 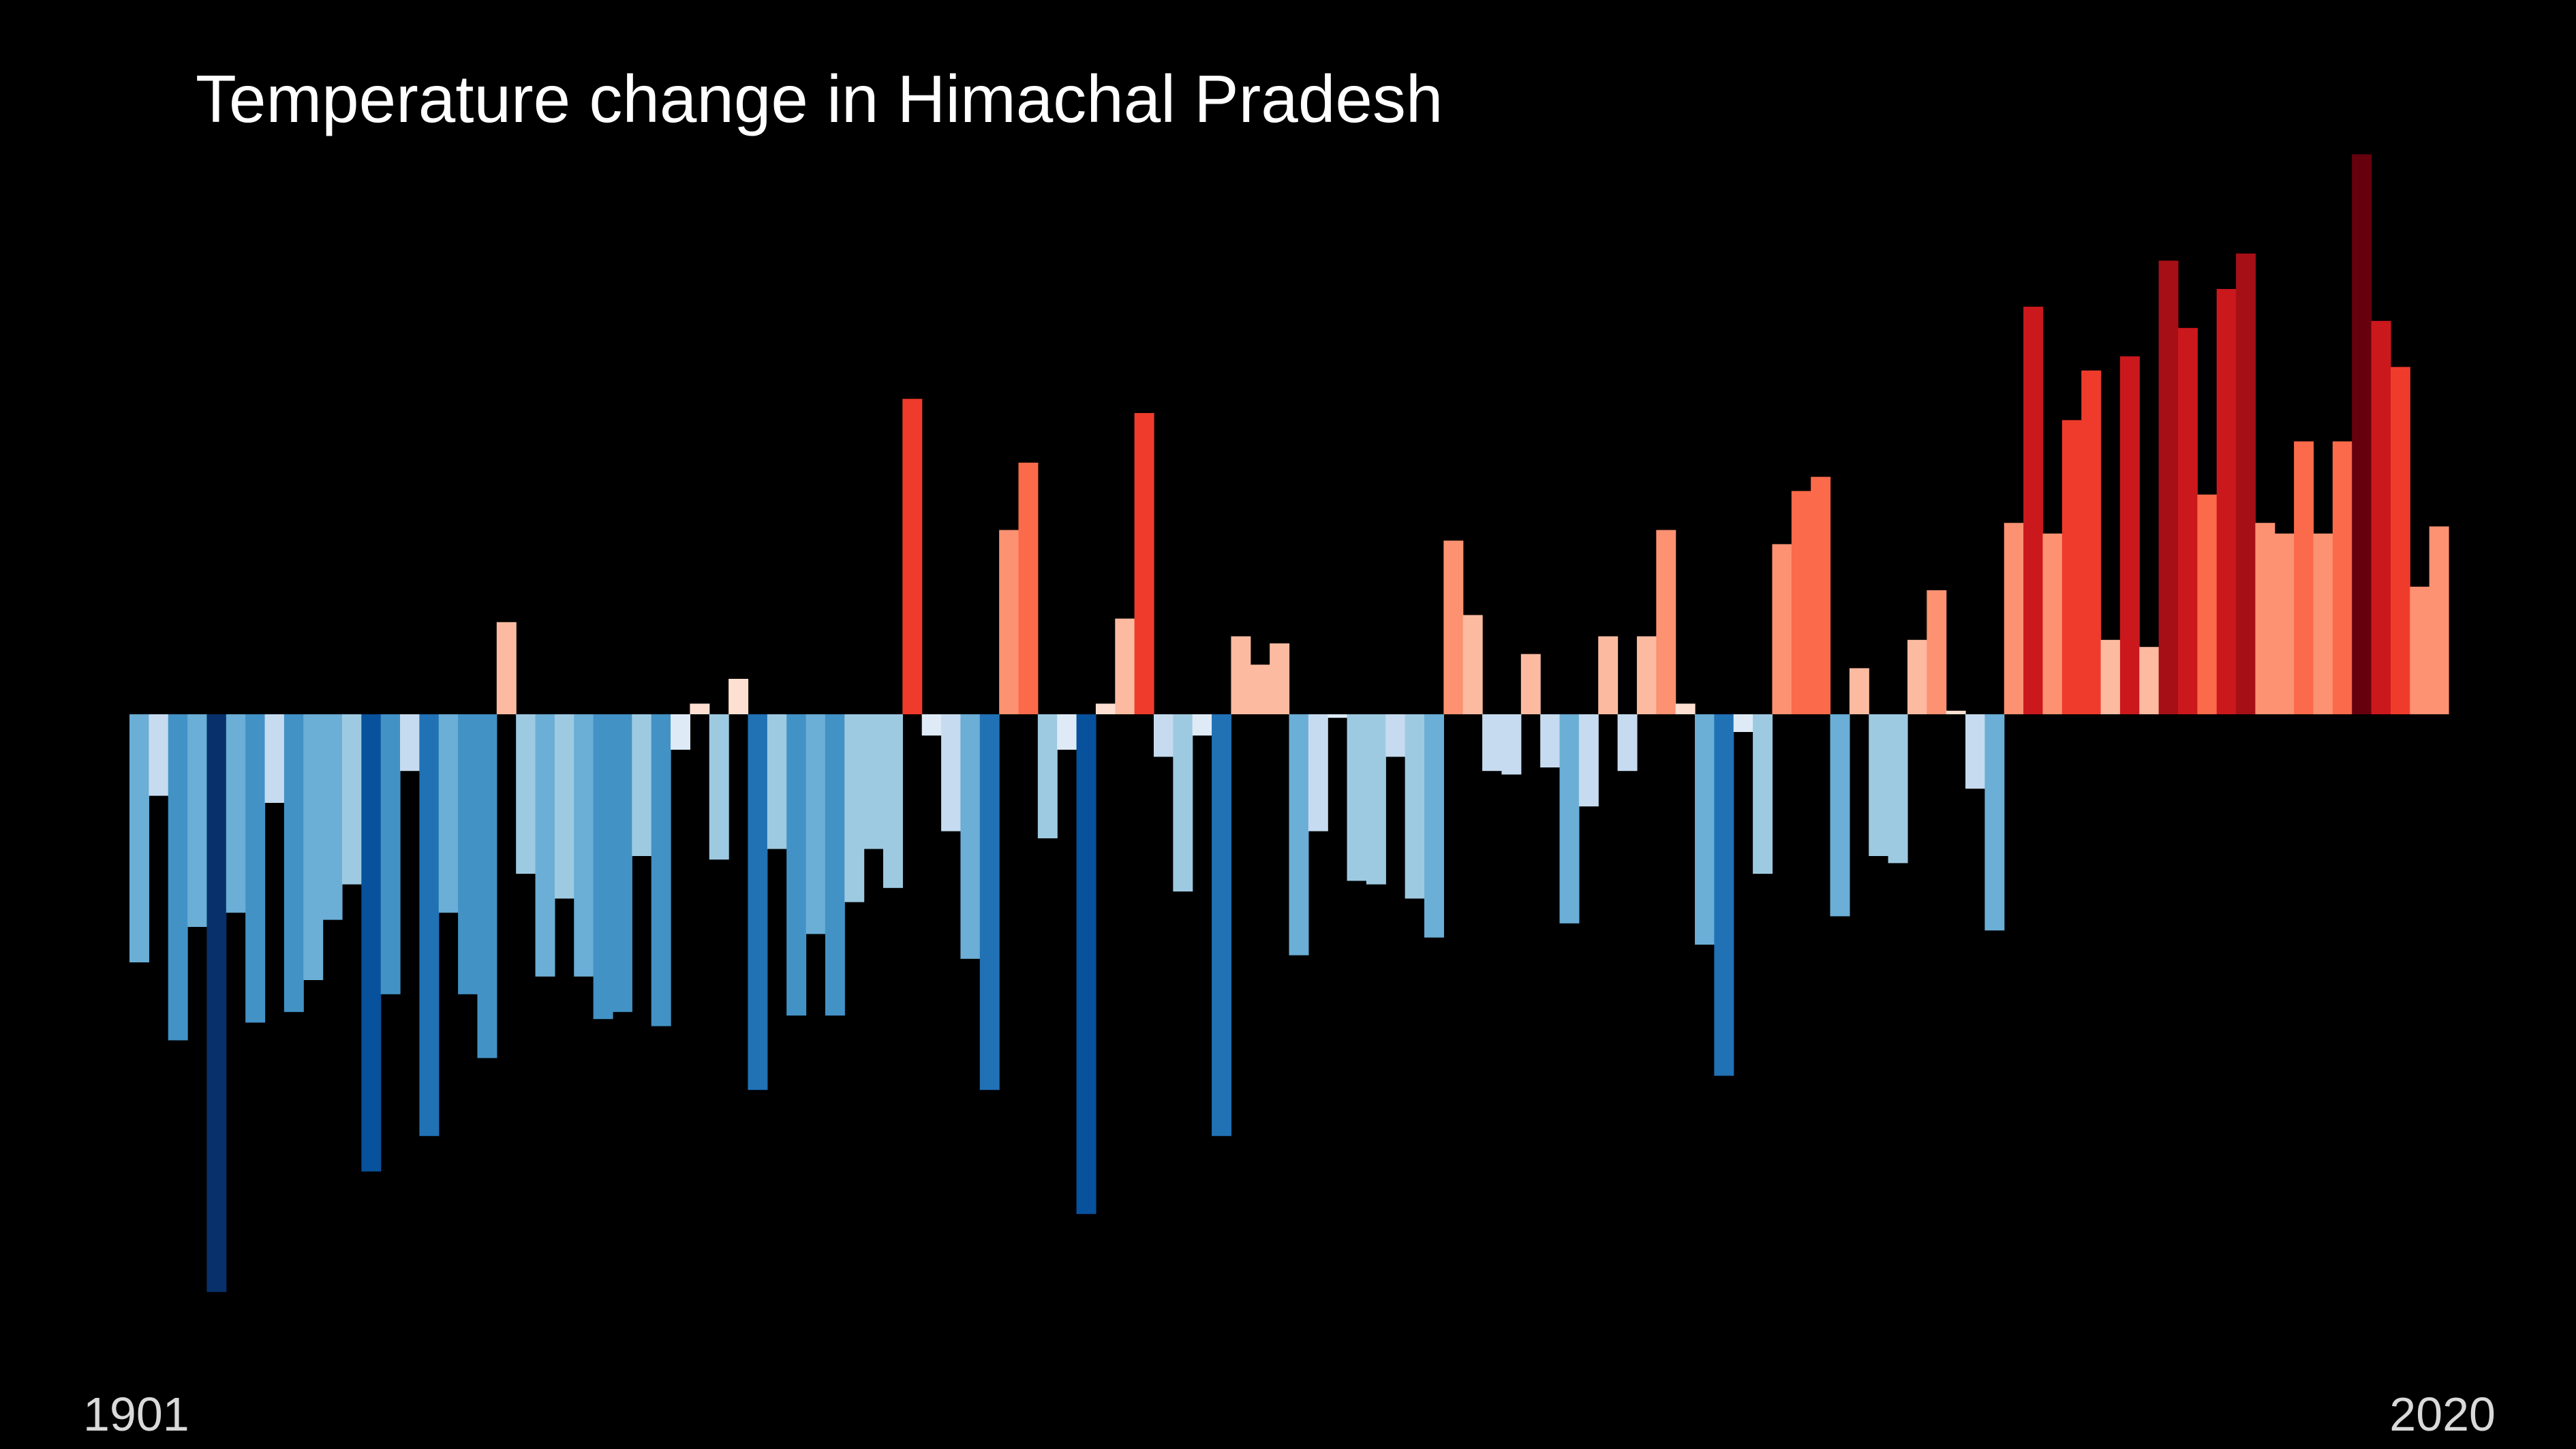 I want to click on bar-1949, so click(x=1067, y=732).